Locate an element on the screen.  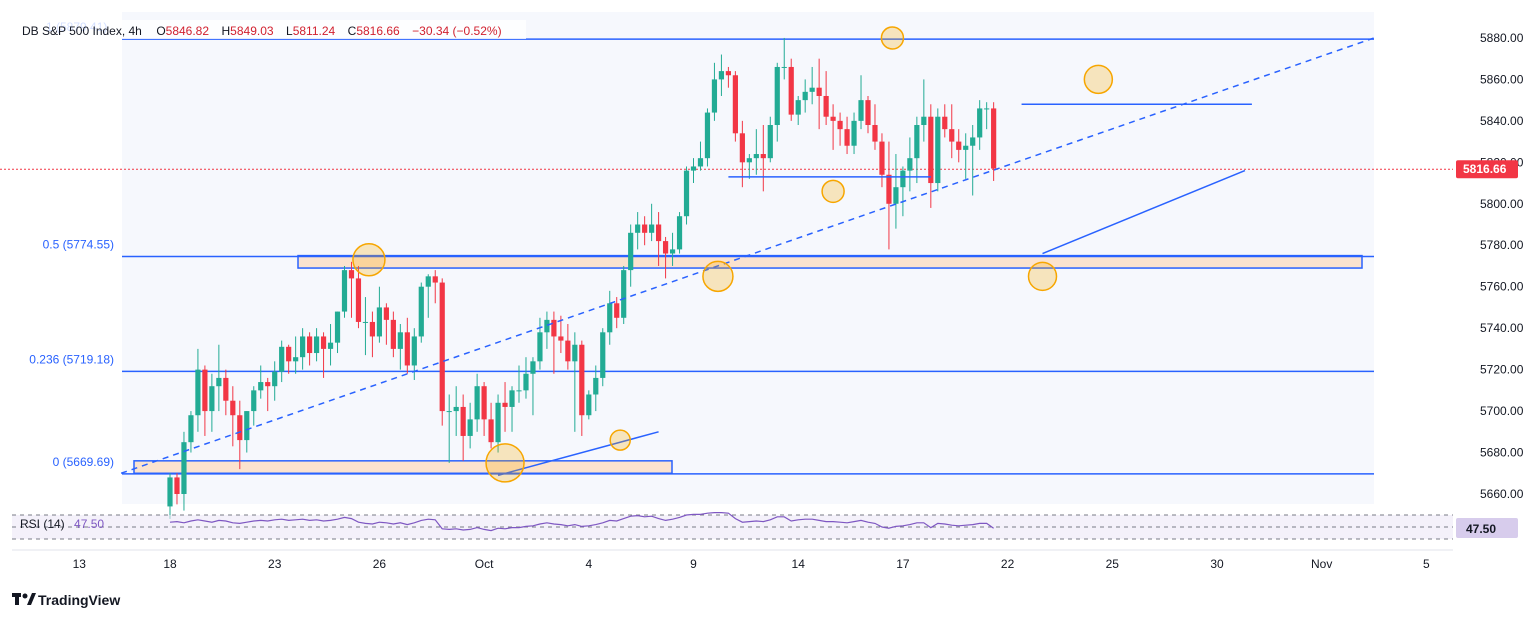
open-value: 5846.82 is located at coordinates (188, 31).